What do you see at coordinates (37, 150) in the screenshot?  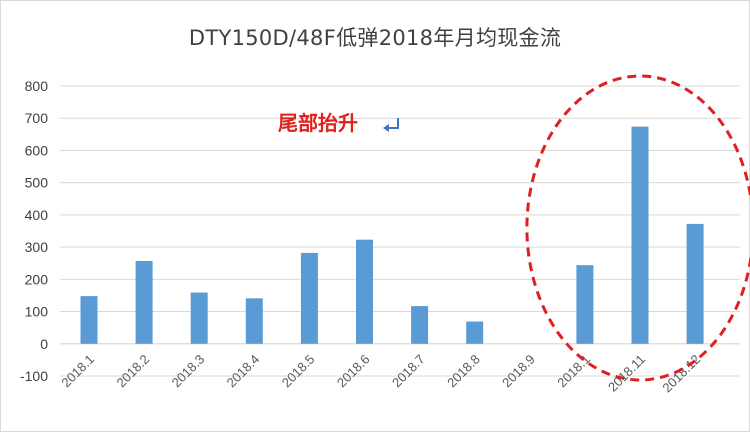 I see `y-tick-label: 600` at bounding box center [37, 150].